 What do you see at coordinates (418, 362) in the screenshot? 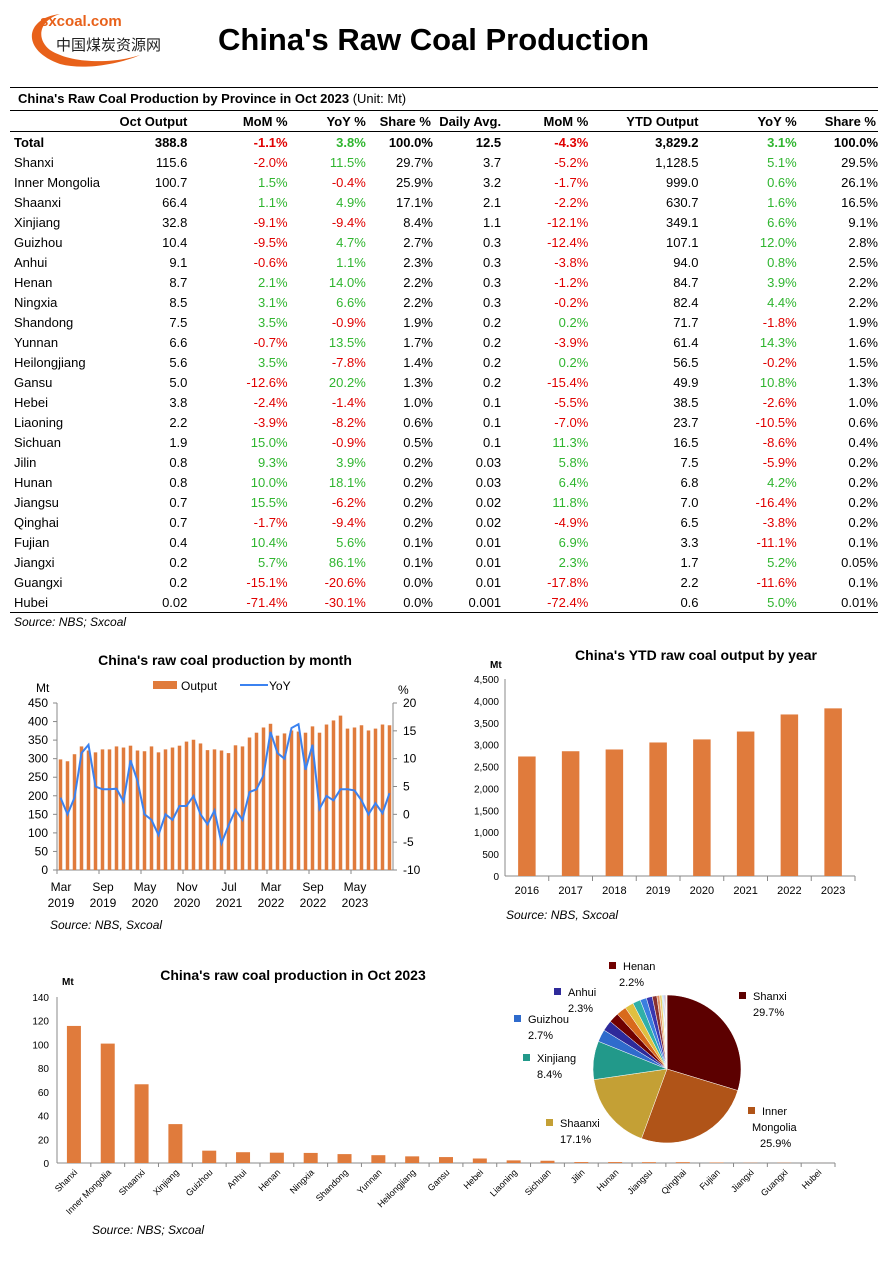
I see `table-cell: 1.4%` at bounding box center [418, 362].